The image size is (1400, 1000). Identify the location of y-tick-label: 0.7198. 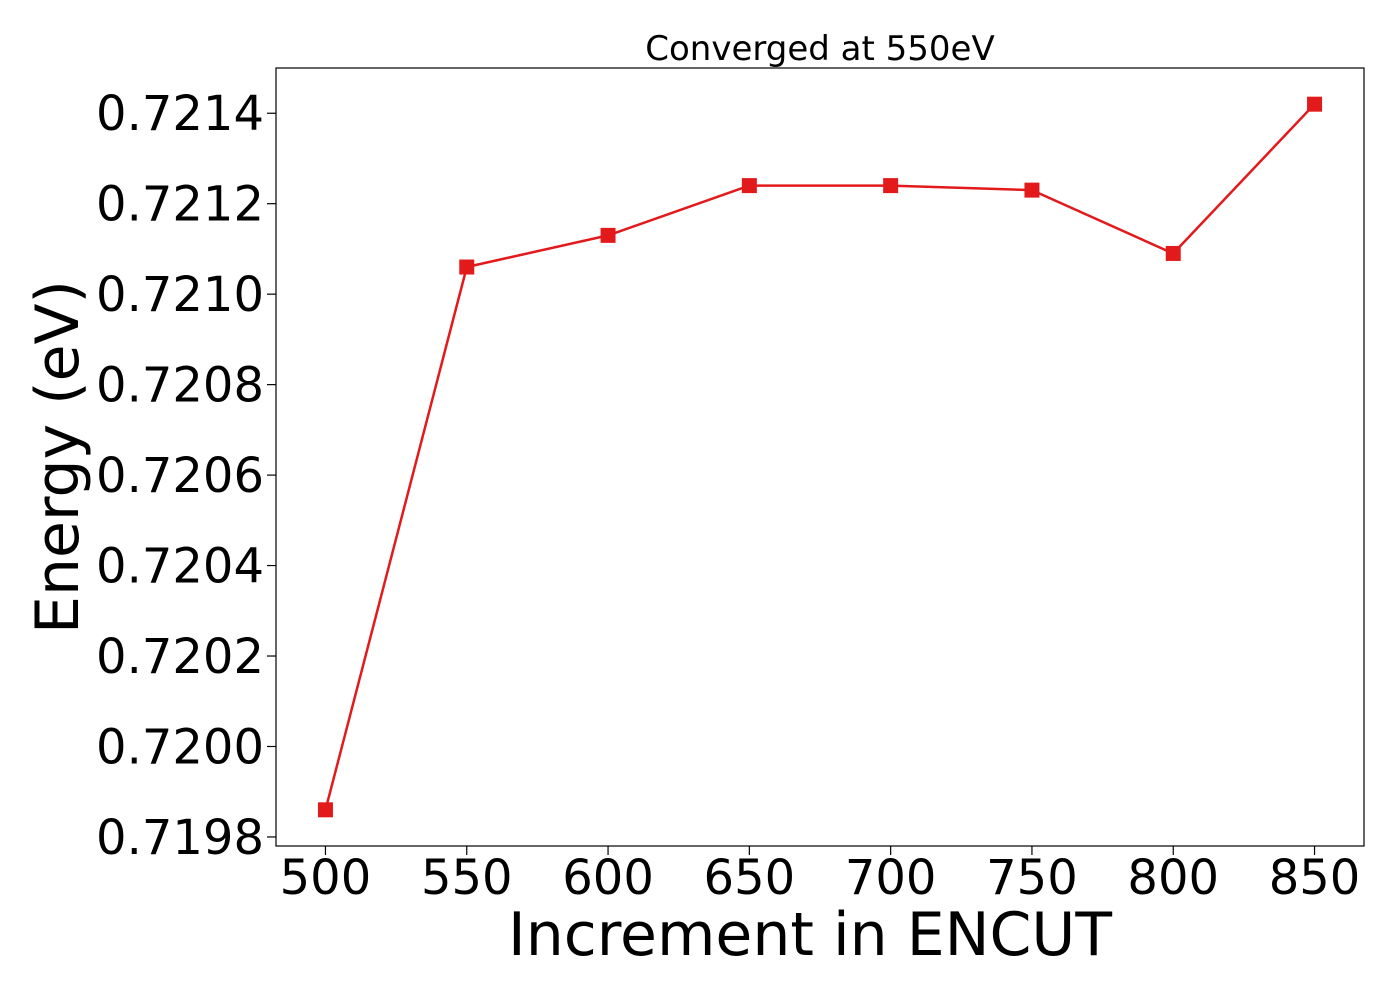
(180, 838).